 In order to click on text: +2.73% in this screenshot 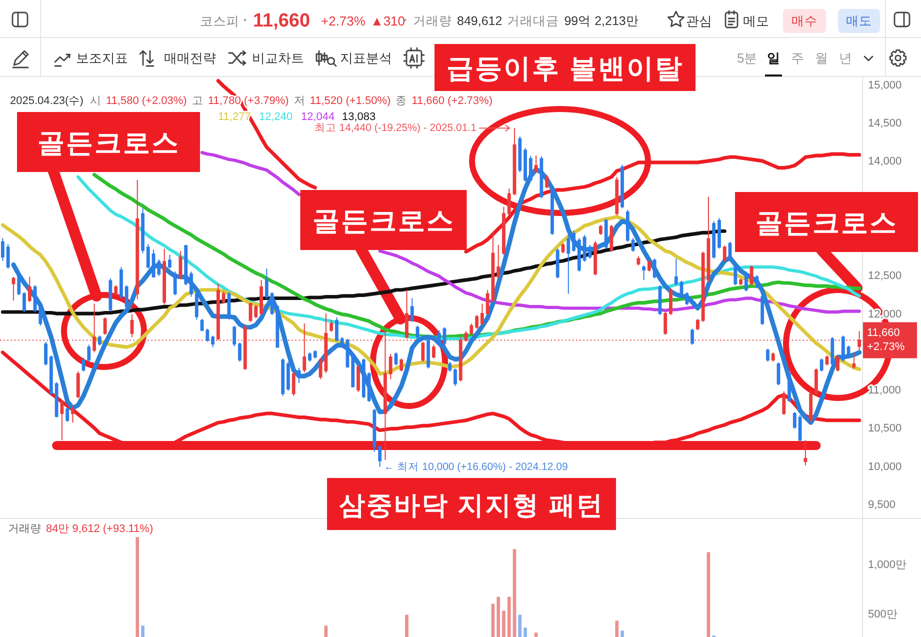, I will do `click(343, 21)`.